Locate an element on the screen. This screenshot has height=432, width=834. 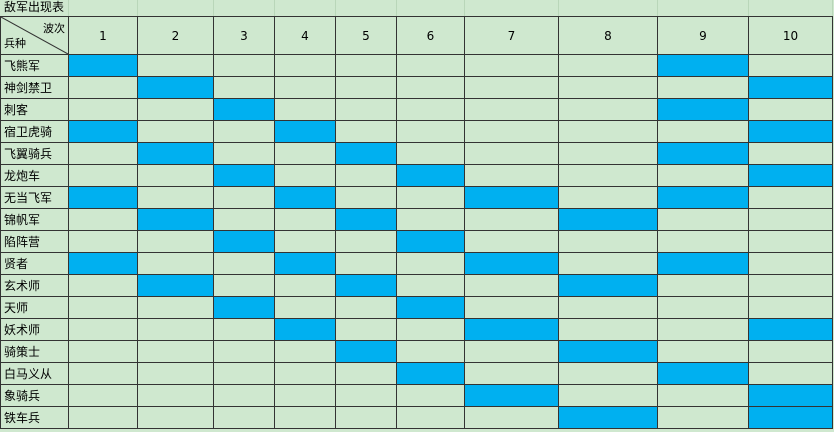
corner-top: 波次 is located at coordinates (54, 28).